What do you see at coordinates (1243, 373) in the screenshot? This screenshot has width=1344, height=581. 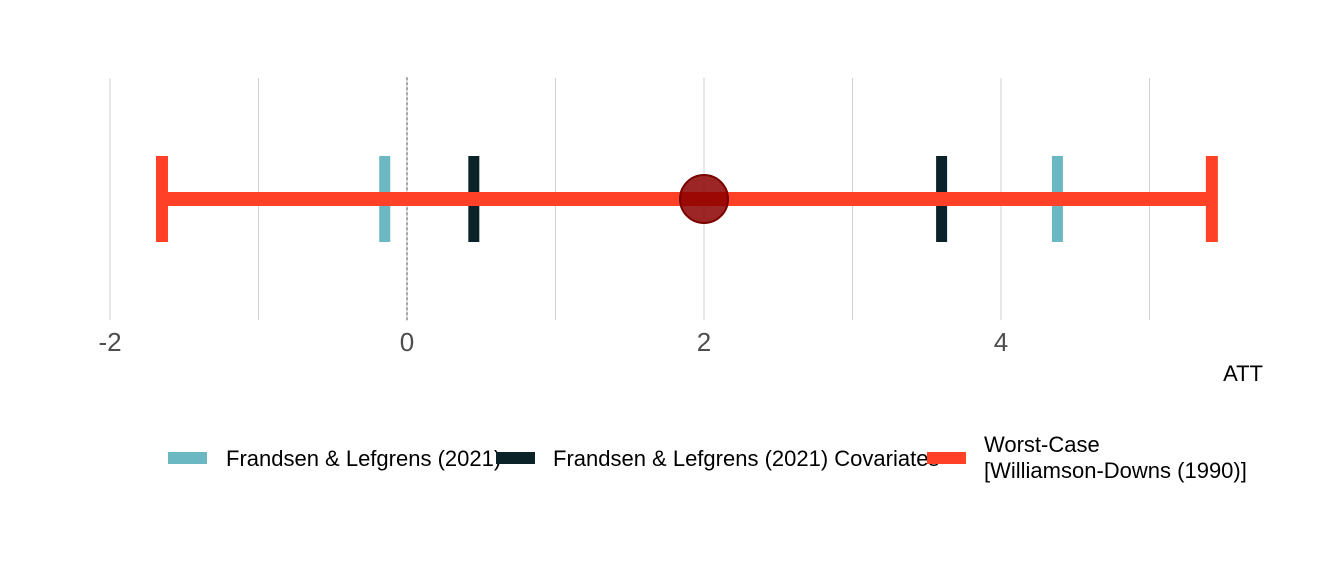 I see `x-axis-title: ATT` at bounding box center [1243, 373].